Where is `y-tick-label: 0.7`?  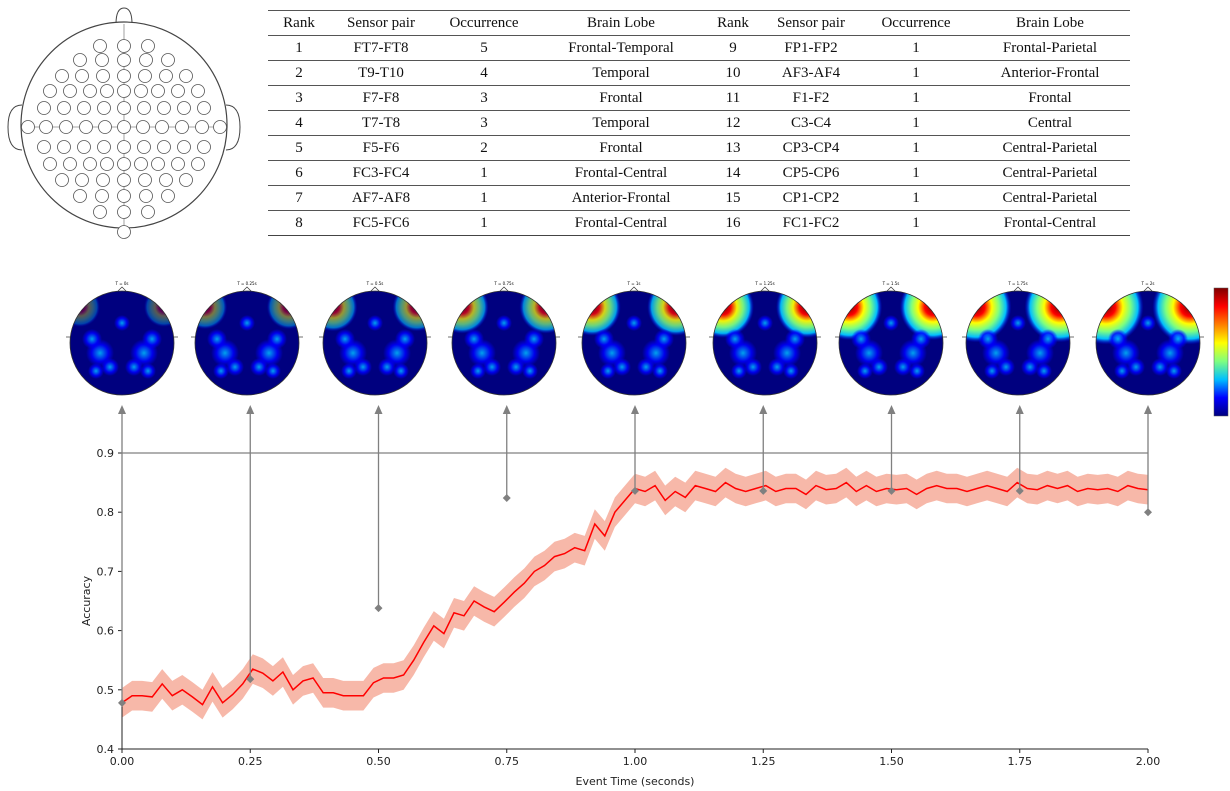 y-tick-label: 0.7 is located at coordinates (106, 571).